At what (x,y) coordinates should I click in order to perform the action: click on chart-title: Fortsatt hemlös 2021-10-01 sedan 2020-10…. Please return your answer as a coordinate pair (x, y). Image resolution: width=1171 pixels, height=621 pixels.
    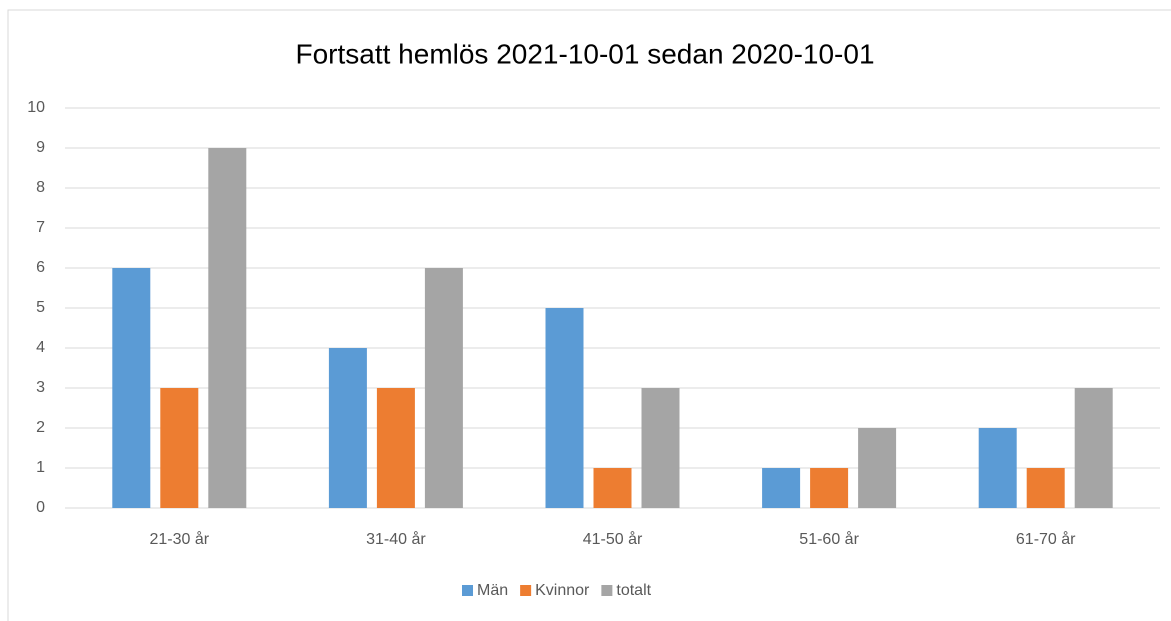
    Looking at the image, I should click on (584, 53).